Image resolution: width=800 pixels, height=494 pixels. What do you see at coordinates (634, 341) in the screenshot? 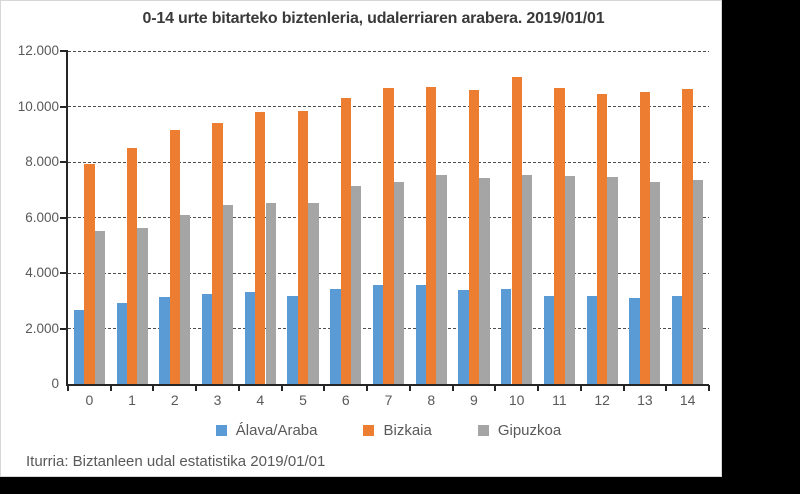
I see `bar--lava-araba-13` at bounding box center [634, 341].